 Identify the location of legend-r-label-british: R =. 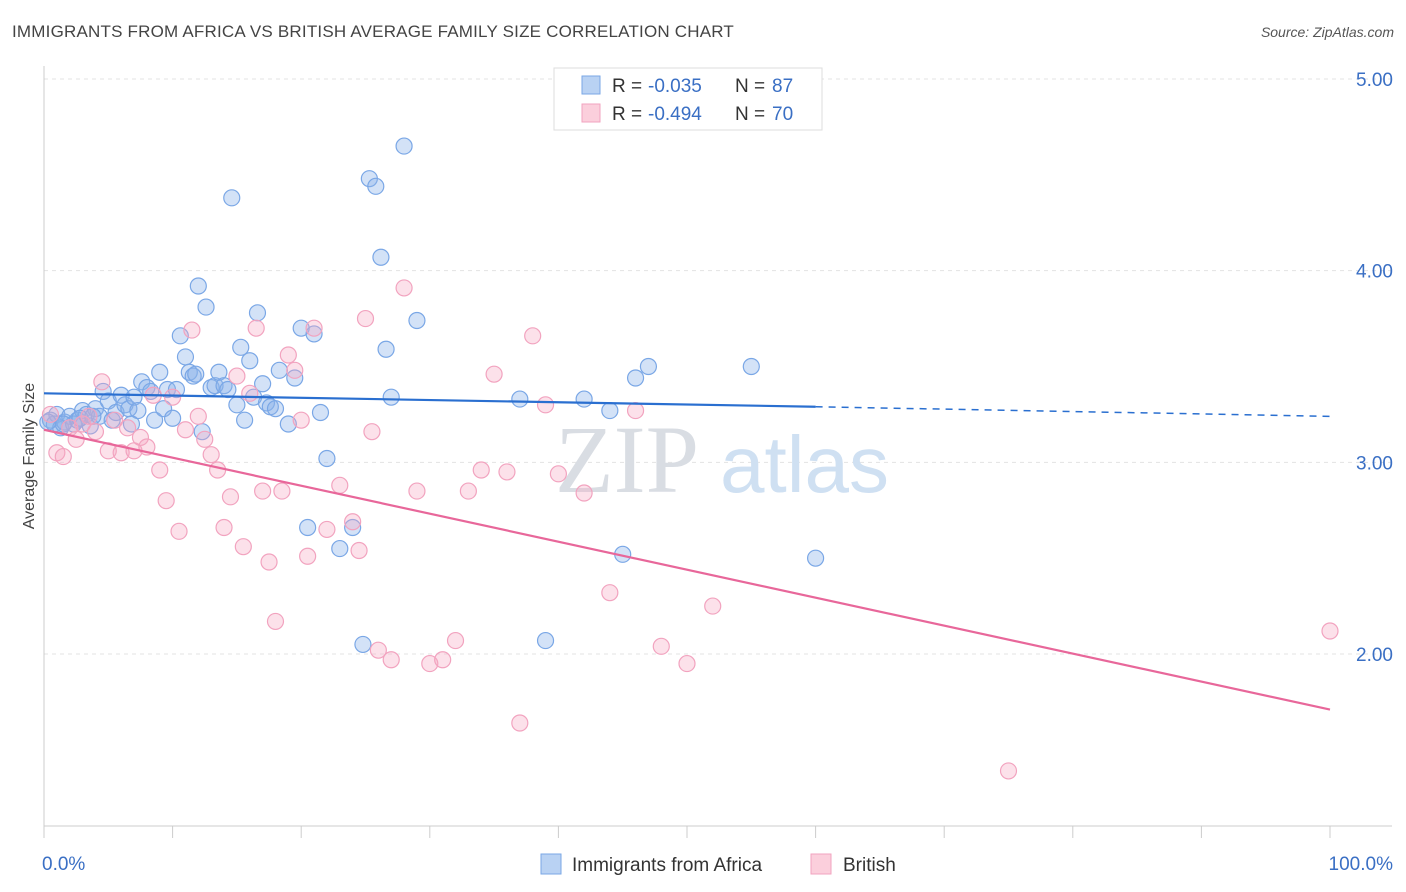
(627, 114).